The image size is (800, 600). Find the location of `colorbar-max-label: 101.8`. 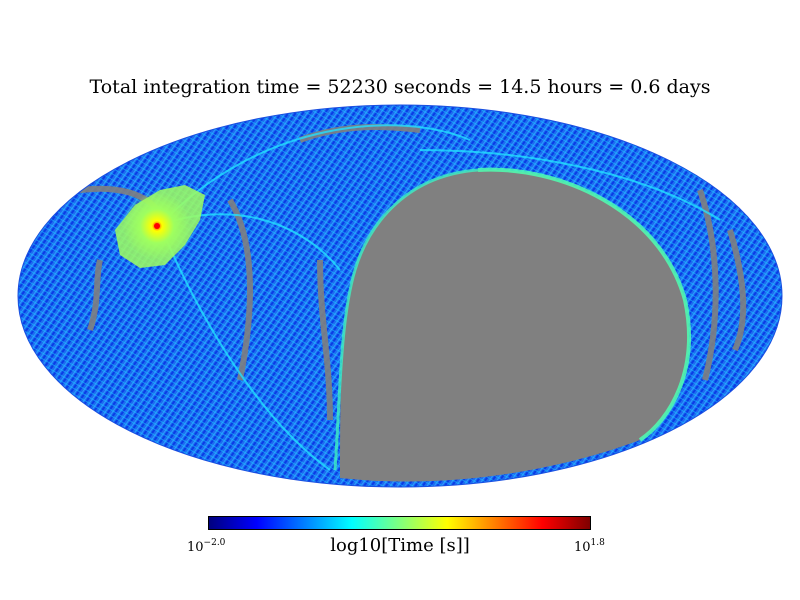

colorbar-max-label: 101.8 is located at coordinates (589, 546).